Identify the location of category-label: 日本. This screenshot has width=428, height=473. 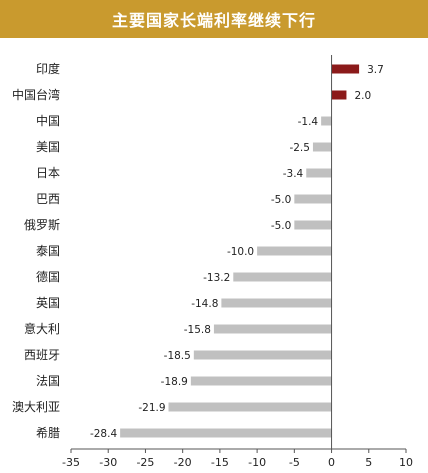
(48, 173).